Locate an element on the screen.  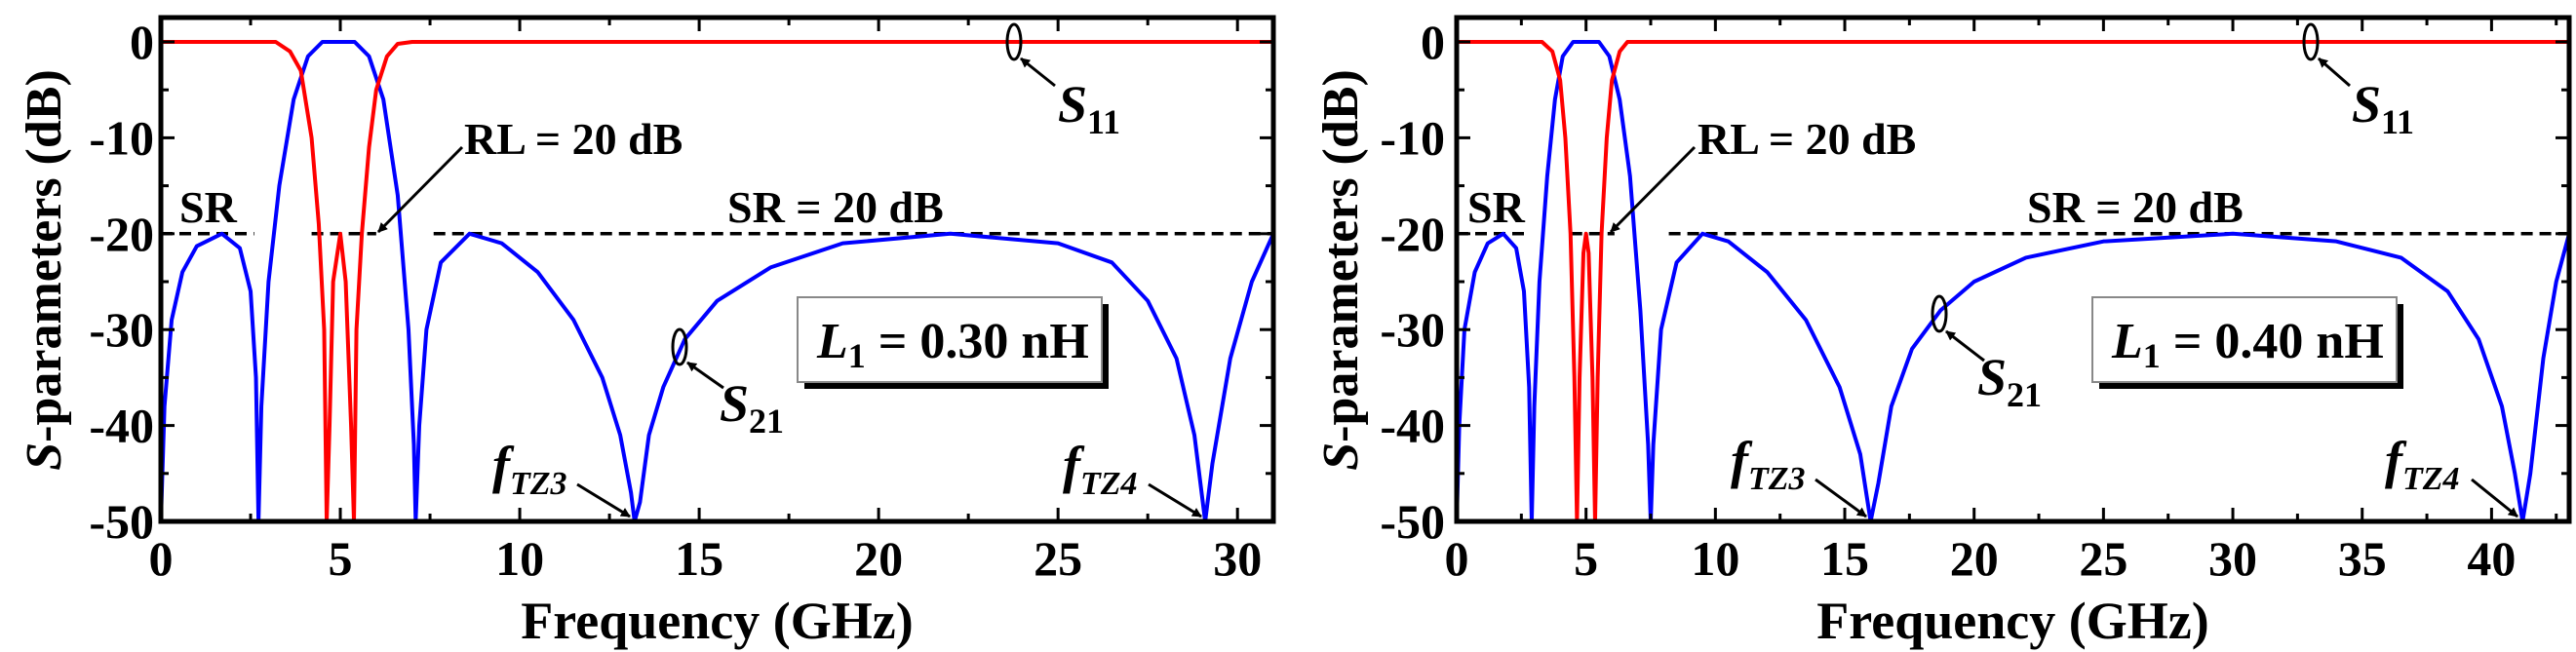
param-label-rest: = 0.40 nH is located at coordinates (2272, 341).